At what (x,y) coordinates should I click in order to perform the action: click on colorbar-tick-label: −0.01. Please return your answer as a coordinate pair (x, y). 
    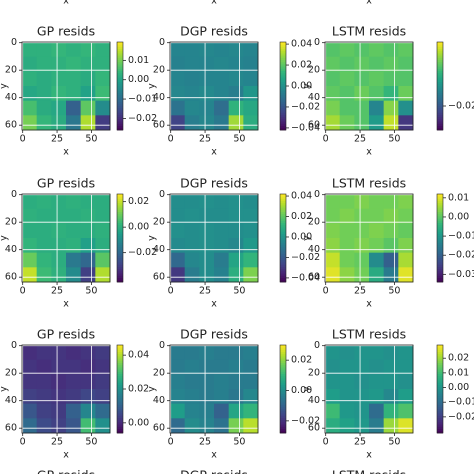
    Looking at the image, I should click on (142, 99).